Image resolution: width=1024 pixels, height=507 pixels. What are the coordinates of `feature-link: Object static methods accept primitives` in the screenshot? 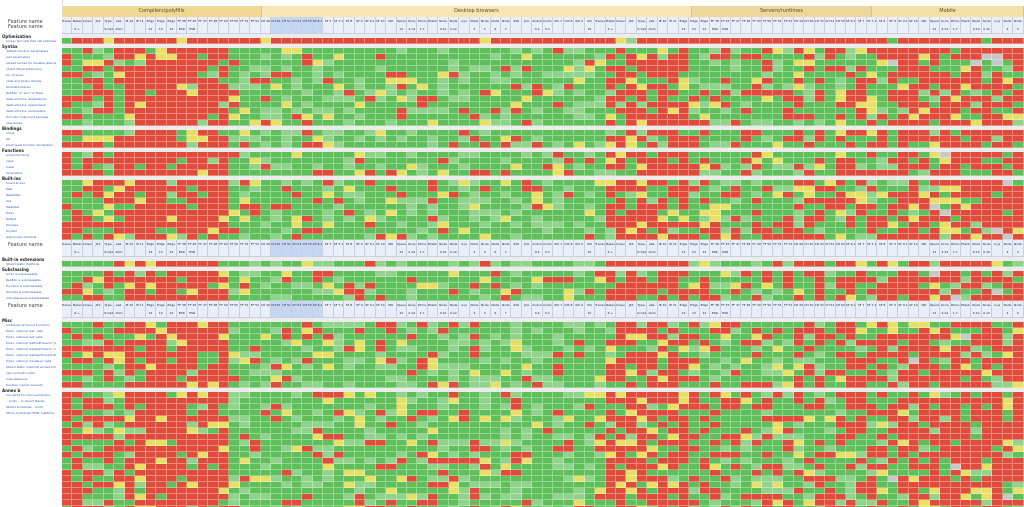 It's located at (31, 366).